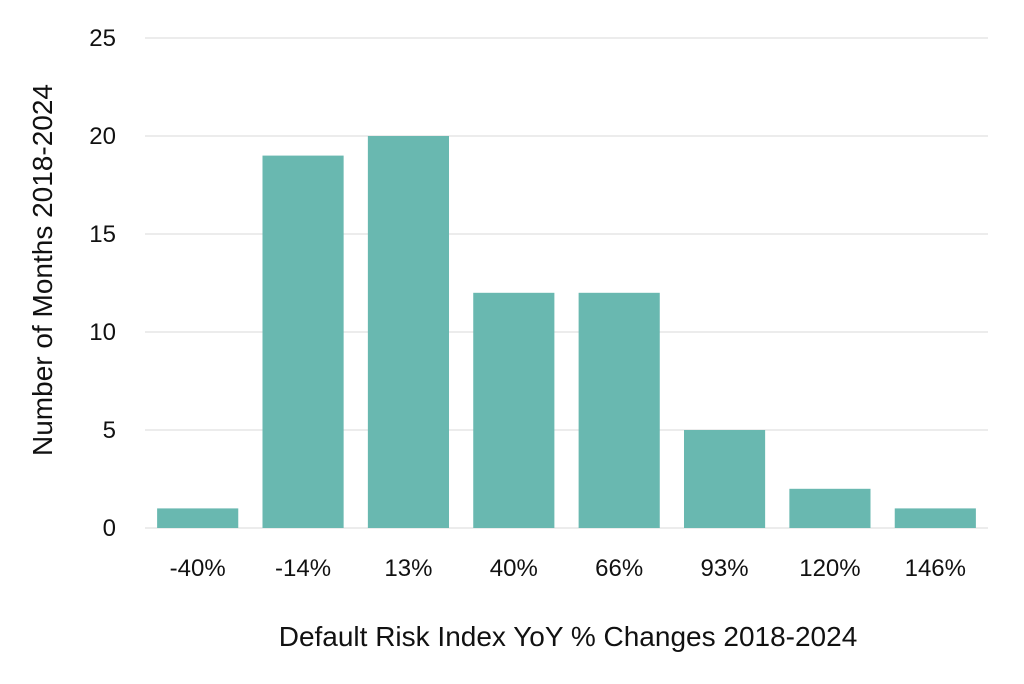 The height and width of the screenshot is (684, 1024). Describe the element at coordinates (42, 270) in the screenshot. I see `y-axis-title: Number of Months 2018-2024` at that location.